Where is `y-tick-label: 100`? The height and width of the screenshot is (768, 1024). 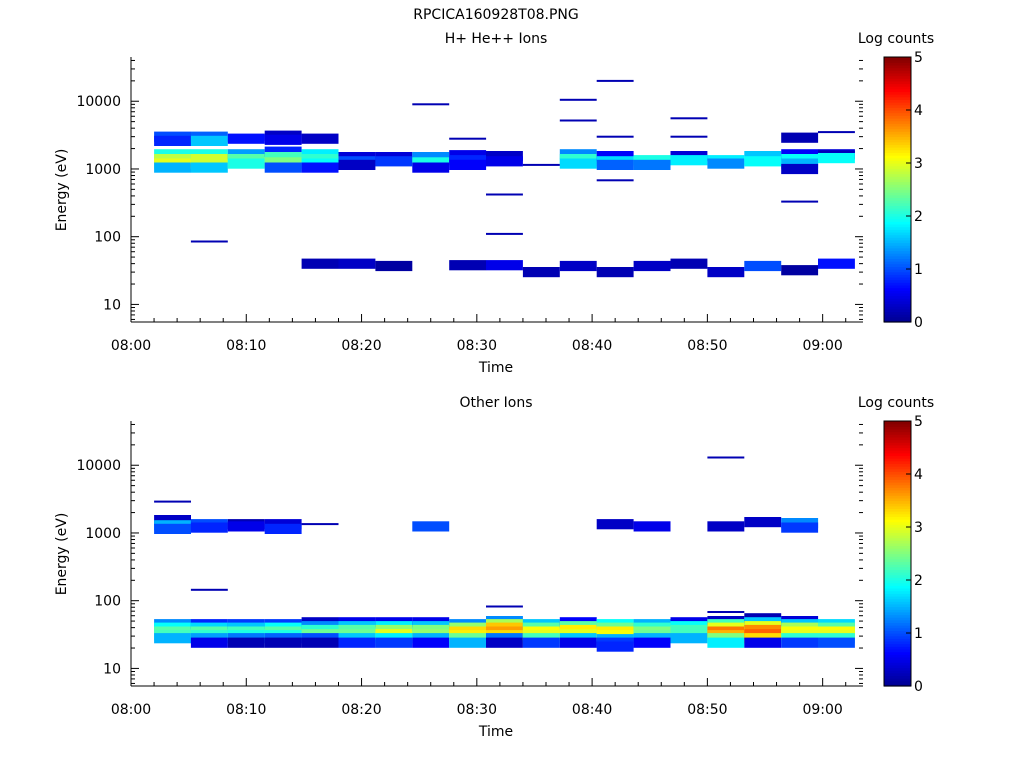
y-tick-label: 100 is located at coordinates (107, 238).